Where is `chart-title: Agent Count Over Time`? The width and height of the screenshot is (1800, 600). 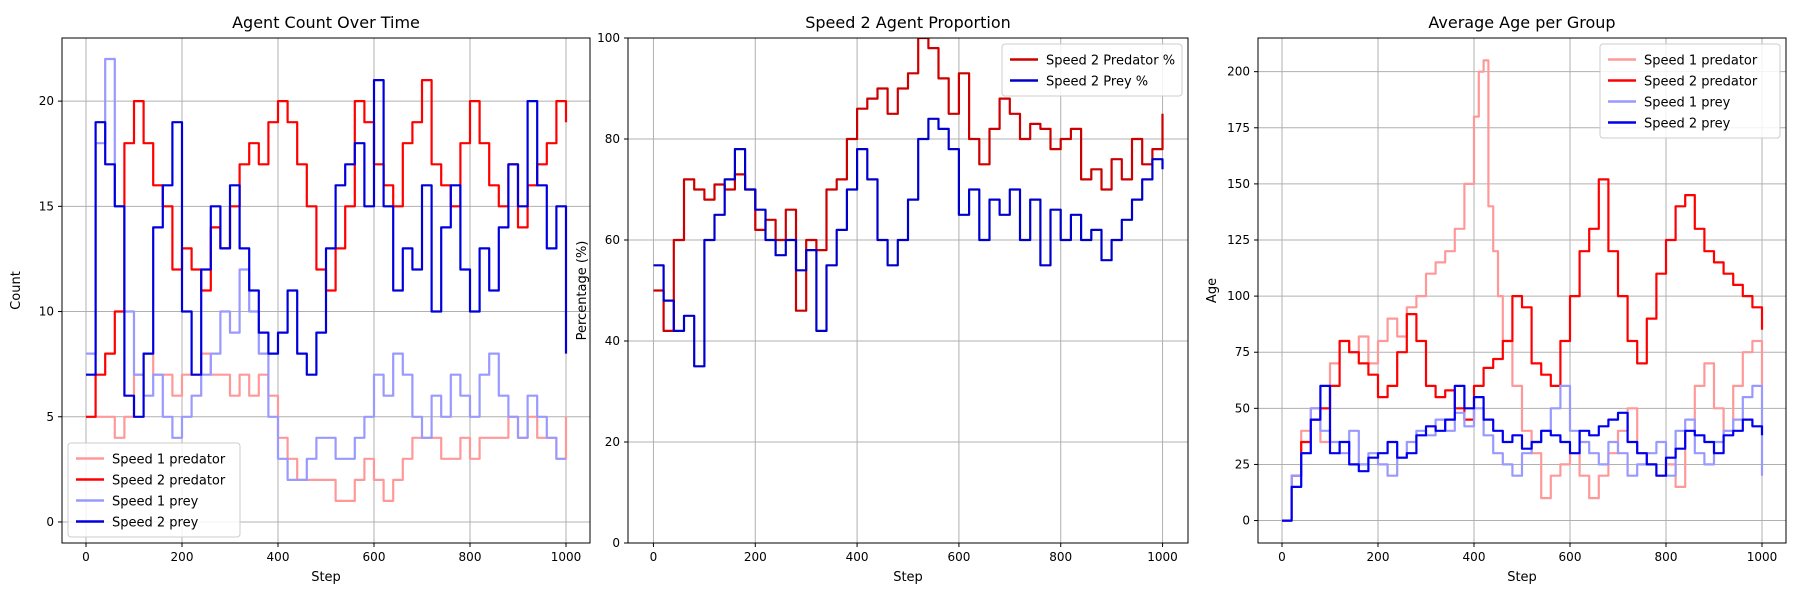 chart-title: Agent Count Over Time is located at coordinates (326, 22).